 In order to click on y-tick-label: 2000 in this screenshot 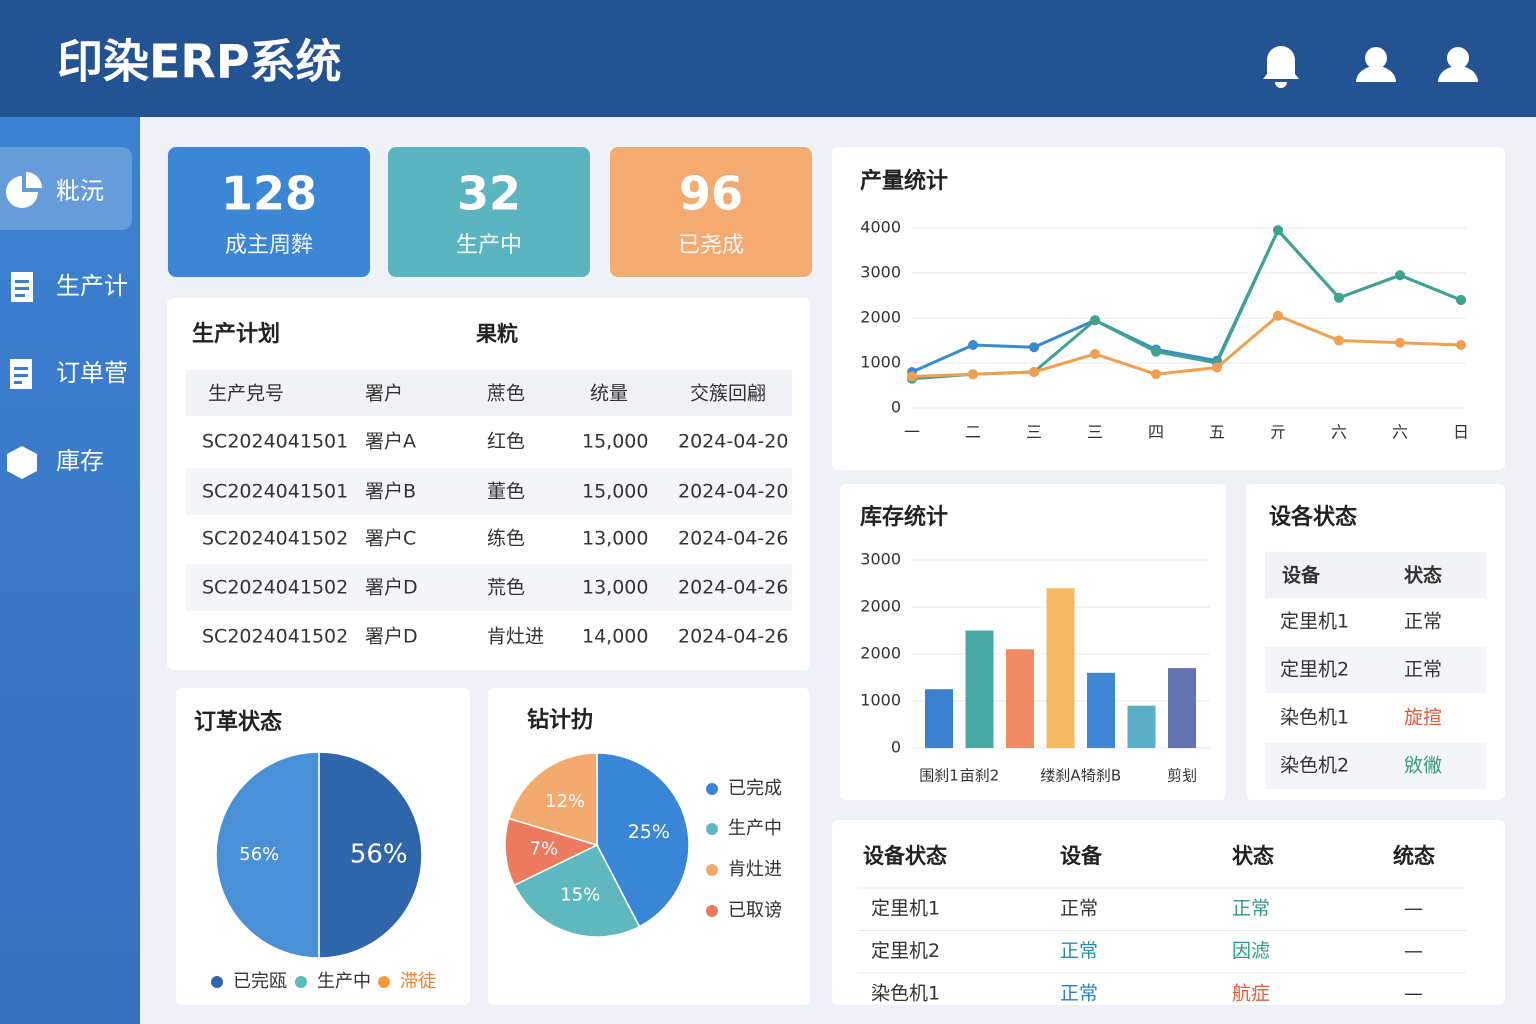, I will do `click(880, 653)`.